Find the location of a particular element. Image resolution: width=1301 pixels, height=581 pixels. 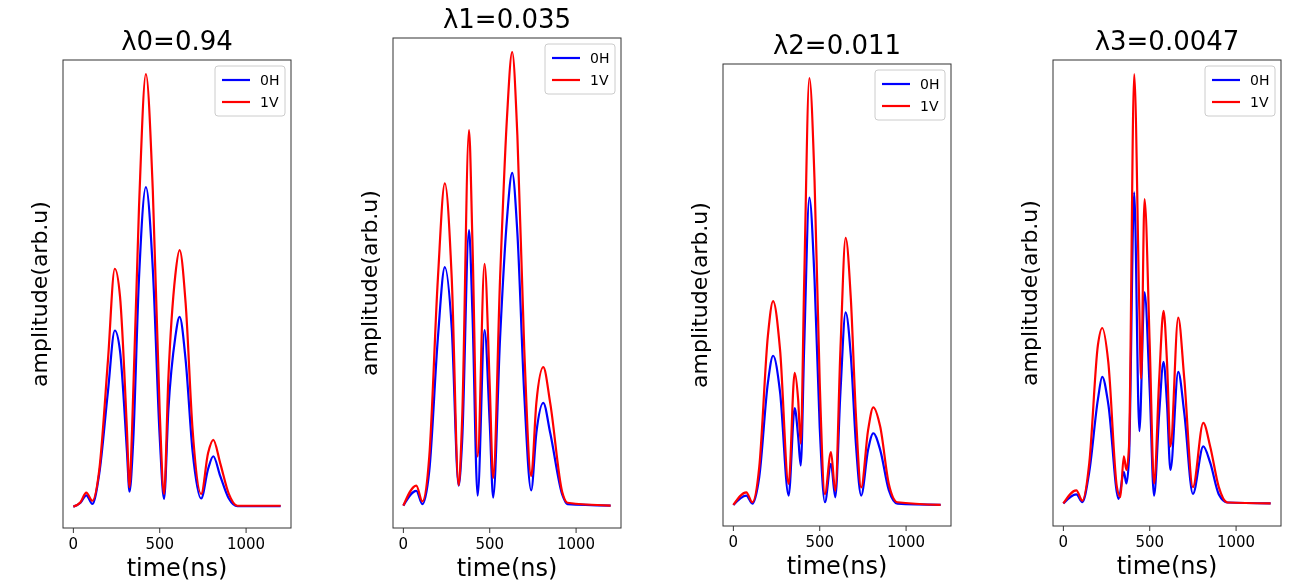

chart-title: λ1=0.035 is located at coordinates (507, 19).